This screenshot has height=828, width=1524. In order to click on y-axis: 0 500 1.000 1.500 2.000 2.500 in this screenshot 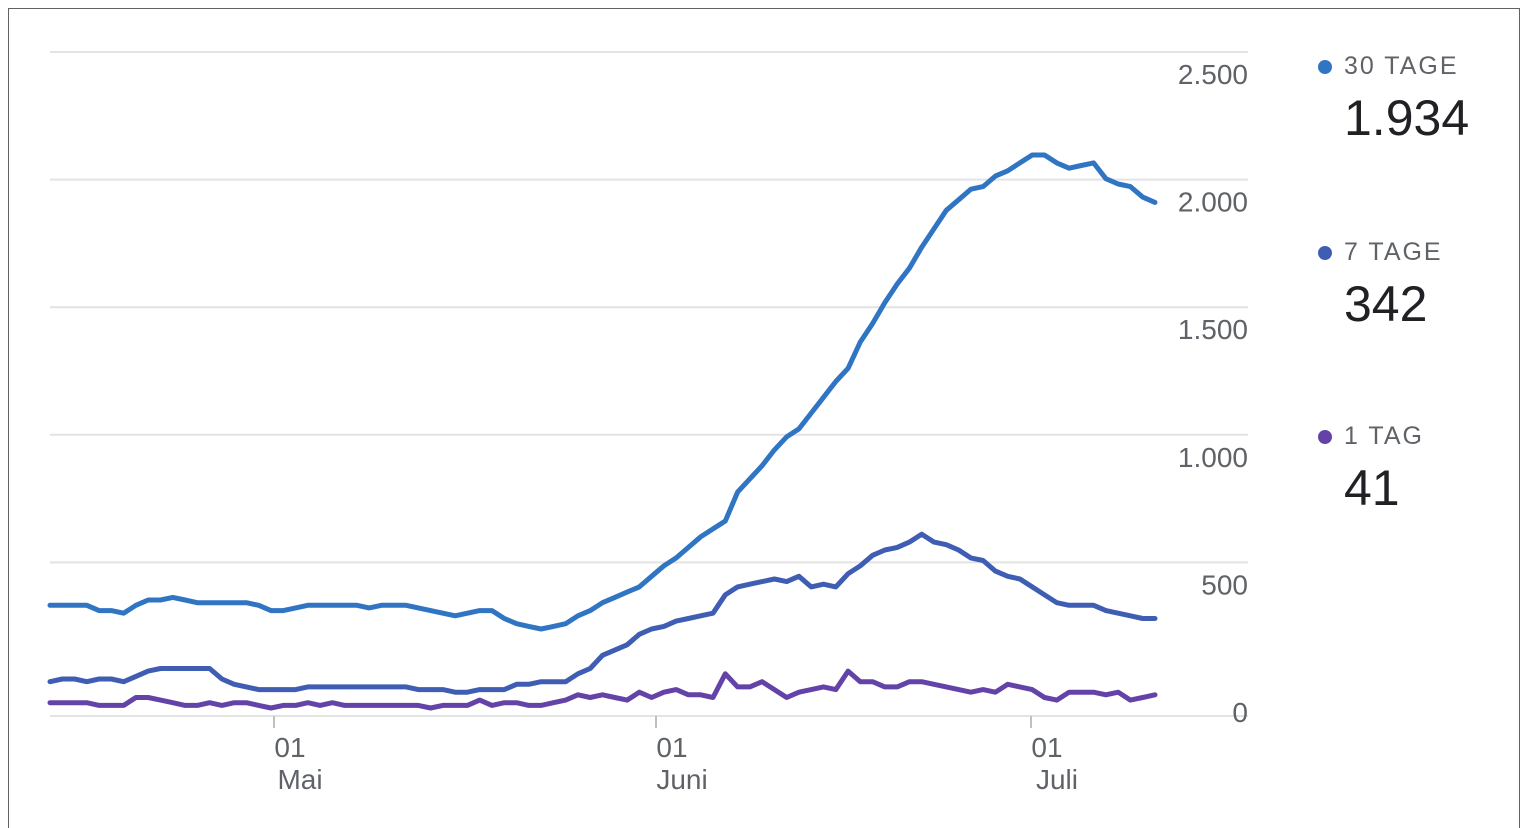, I will do `click(1213, 393)`.